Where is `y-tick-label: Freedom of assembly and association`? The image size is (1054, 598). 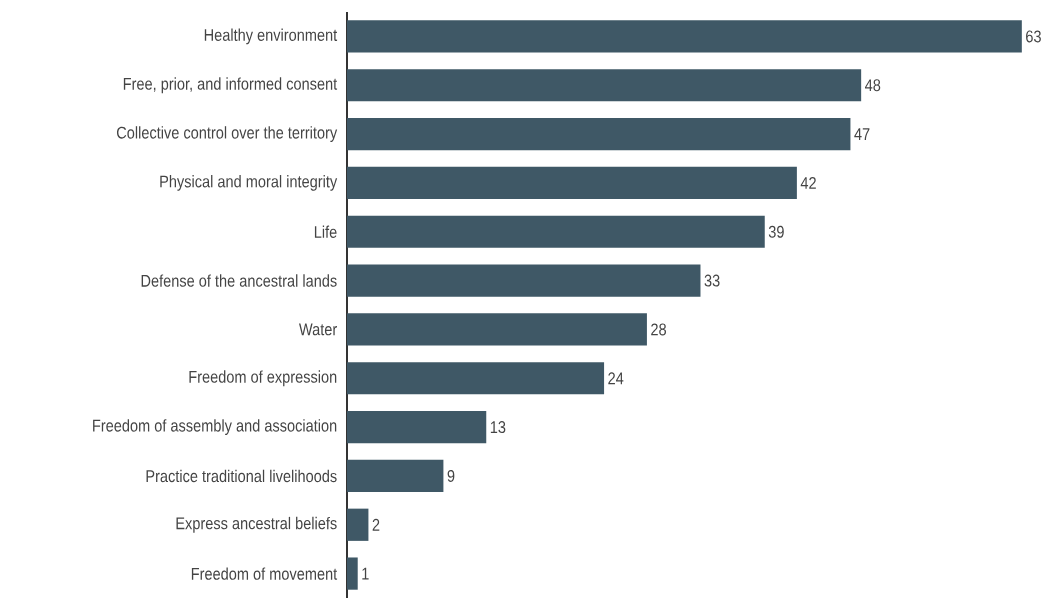 y-tick-label: Freedom of assembly and association is located at coordinates (215, 427).